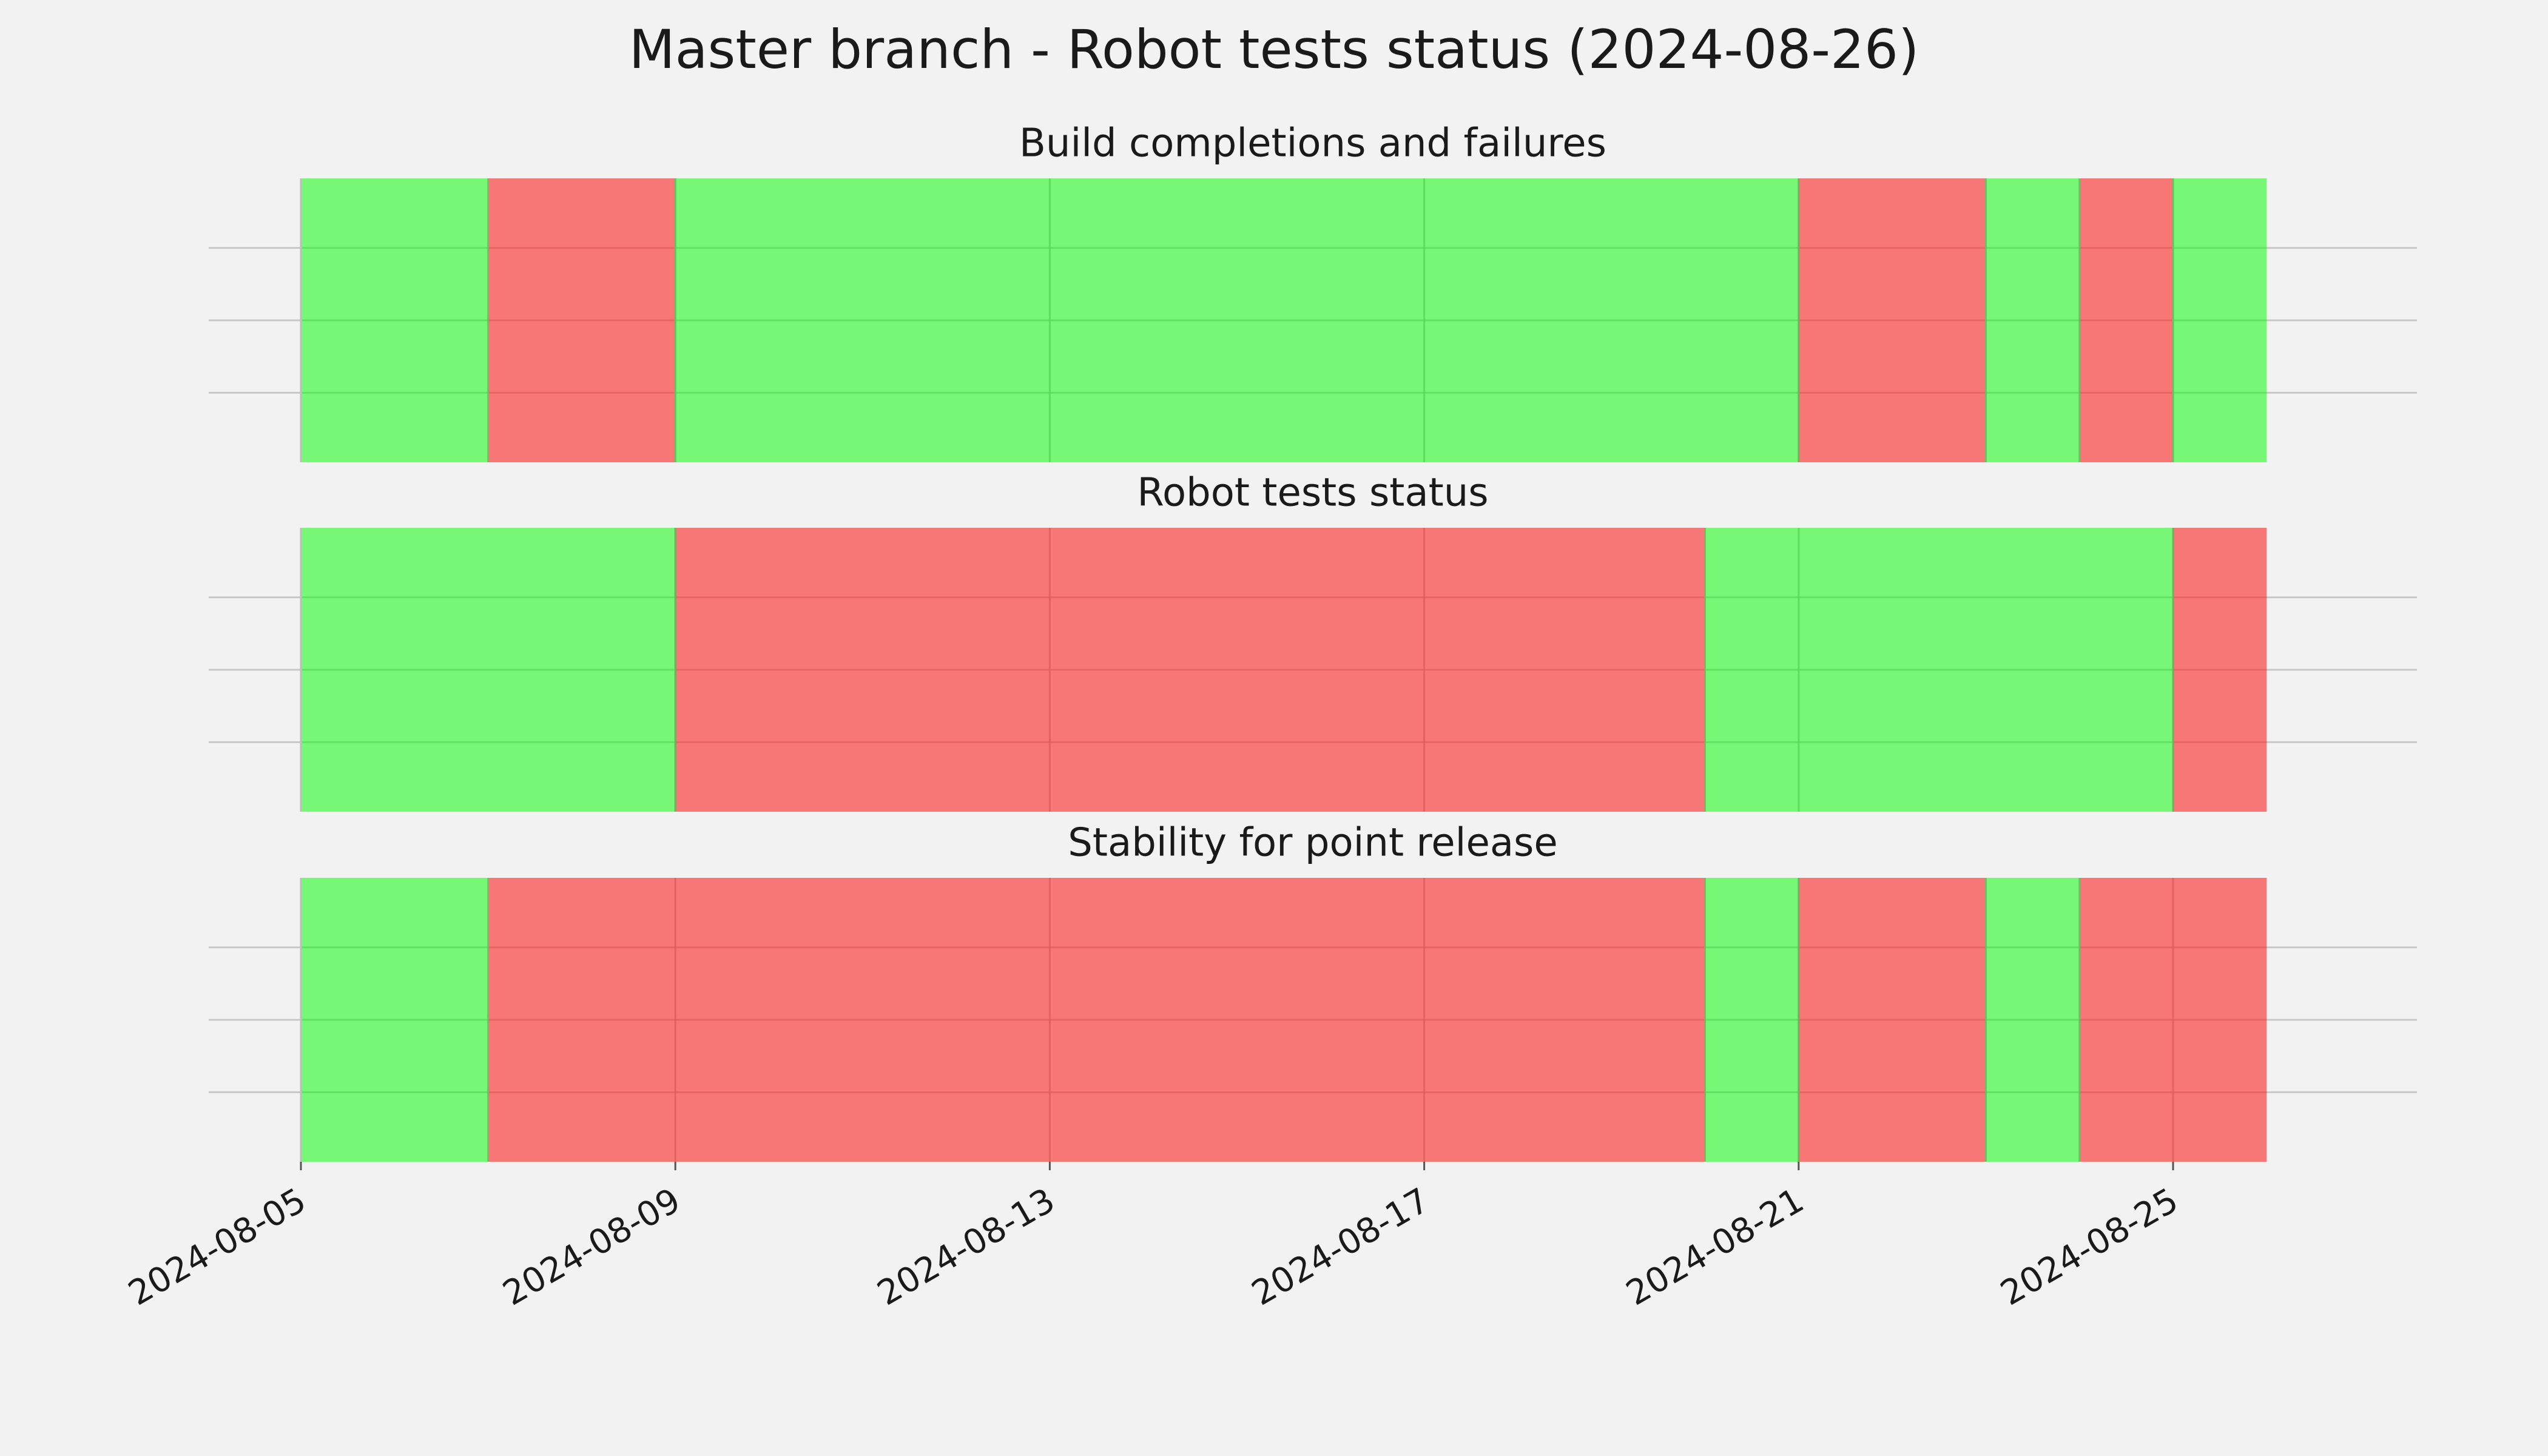 Image resolution: width=2548 pixels, height=1456 pixels. Describe the element at coordinates (1312, 143) in the screenshot. I see `panel-title: Build completions and failures` at that location.